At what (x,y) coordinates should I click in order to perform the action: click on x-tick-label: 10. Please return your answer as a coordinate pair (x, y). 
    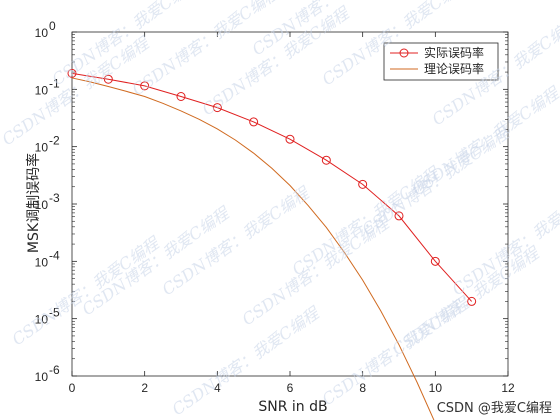
    Looking at the image, I should click on (436, 388).